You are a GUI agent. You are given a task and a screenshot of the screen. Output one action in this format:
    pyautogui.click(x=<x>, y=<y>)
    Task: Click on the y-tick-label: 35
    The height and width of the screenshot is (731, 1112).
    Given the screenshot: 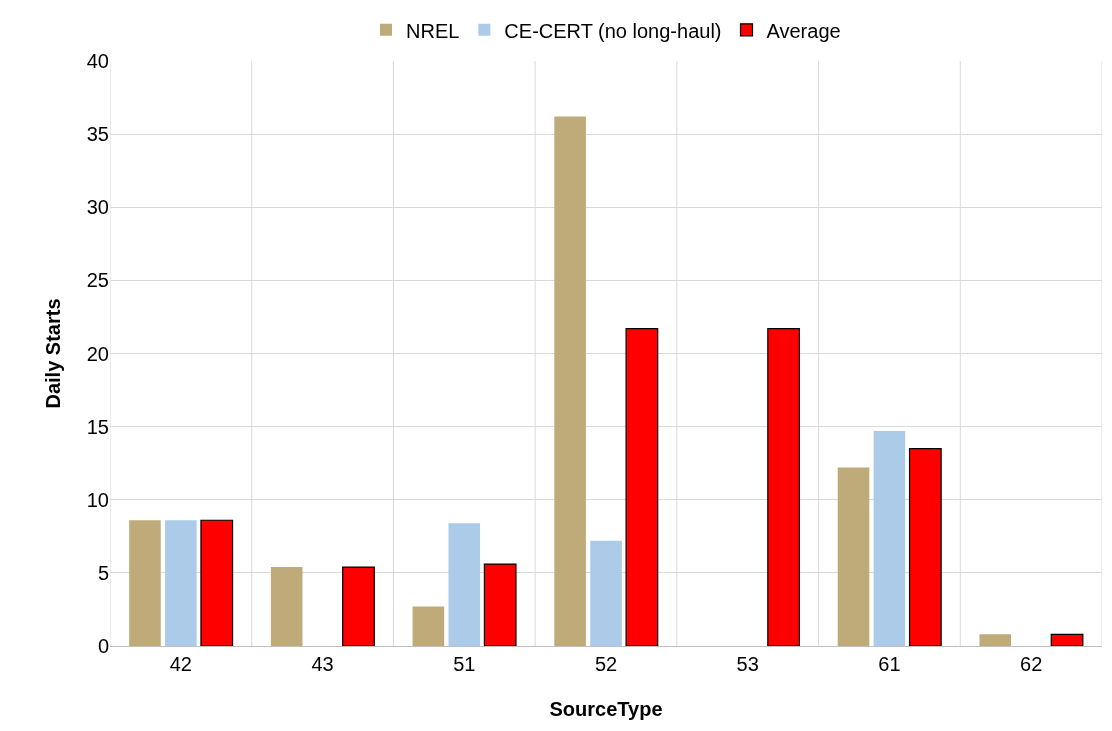 What is the action you would take?
    pyautogui.click(x=97, y=134)
    